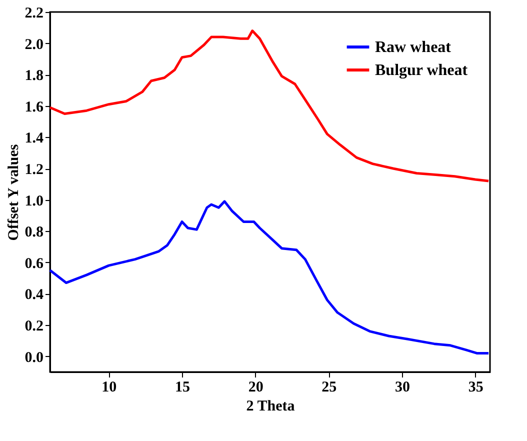 Image resolution: width=527 pixels, height=441 pixels. Describe the element at coordinates (34, 44) in the screenshot. I see `y-tick-label: 2.0` at that location.